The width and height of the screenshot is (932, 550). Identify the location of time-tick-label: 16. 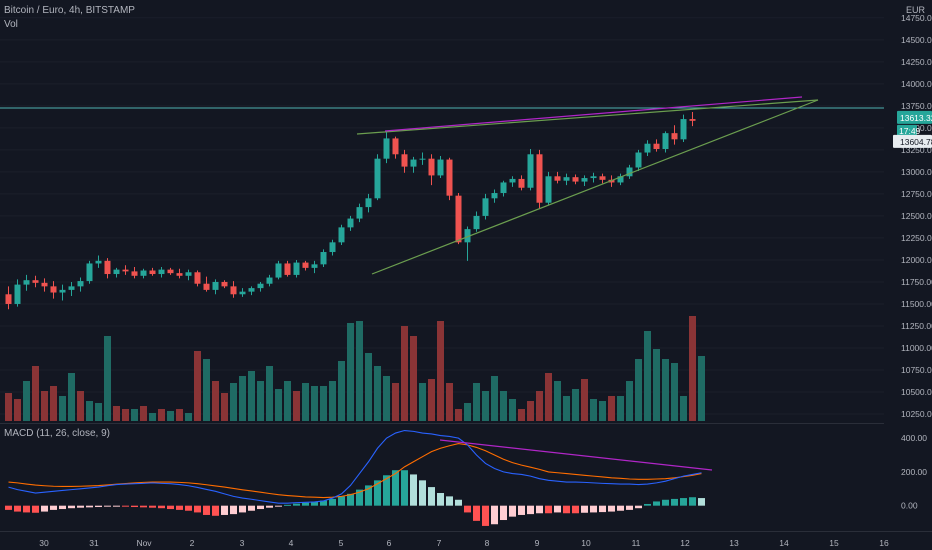
(884, 543).